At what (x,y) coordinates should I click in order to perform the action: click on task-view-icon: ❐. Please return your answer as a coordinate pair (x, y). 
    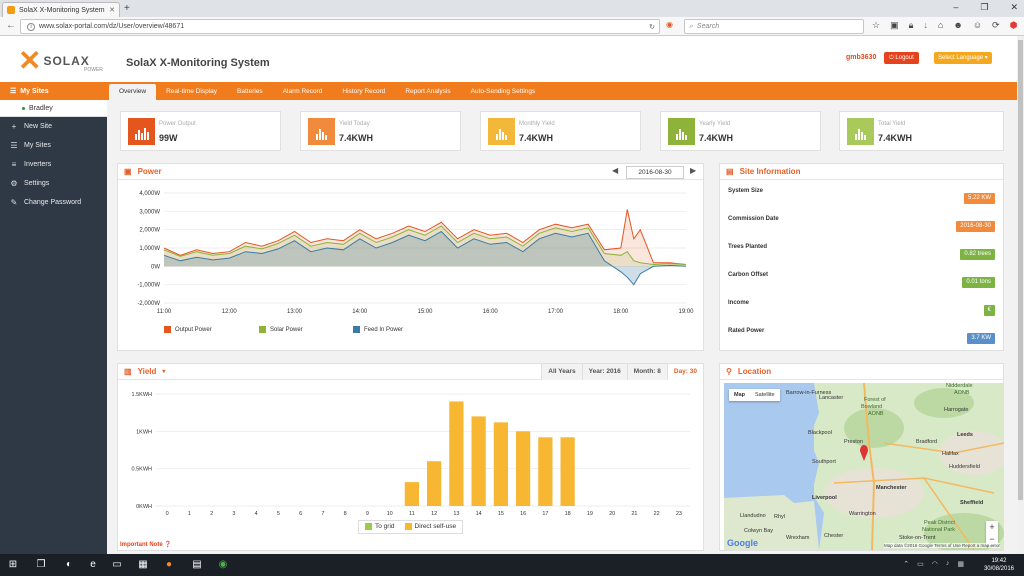
    Looking at the image, I should click on (41, 564).